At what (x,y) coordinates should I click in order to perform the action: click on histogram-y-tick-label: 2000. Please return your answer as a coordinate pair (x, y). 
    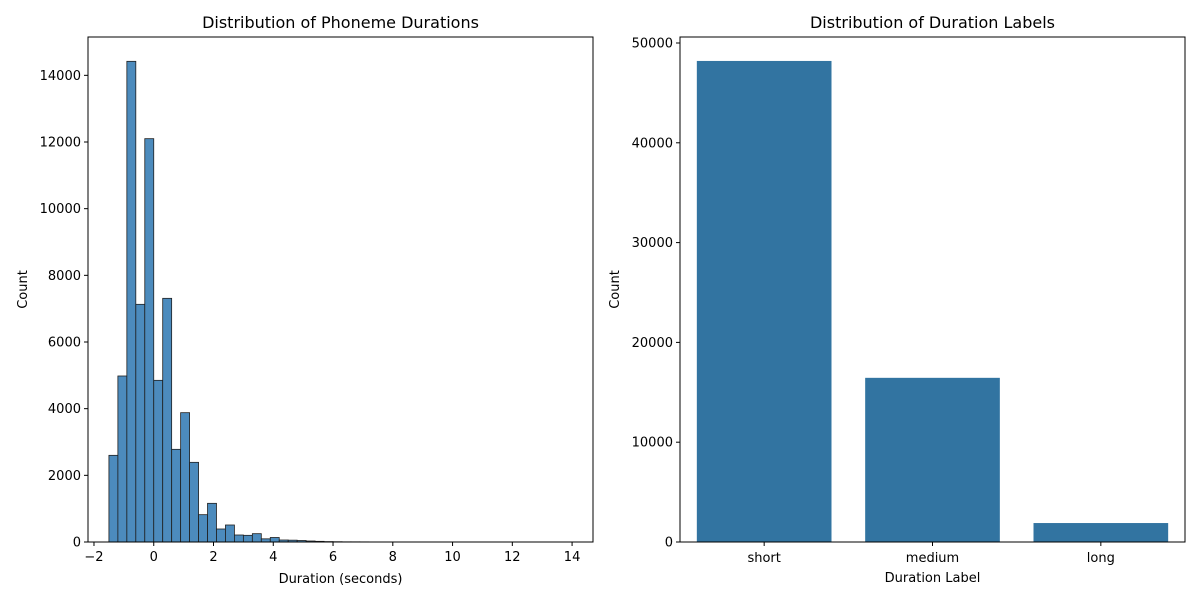
    Looking at the image, I should click on (64, 476).